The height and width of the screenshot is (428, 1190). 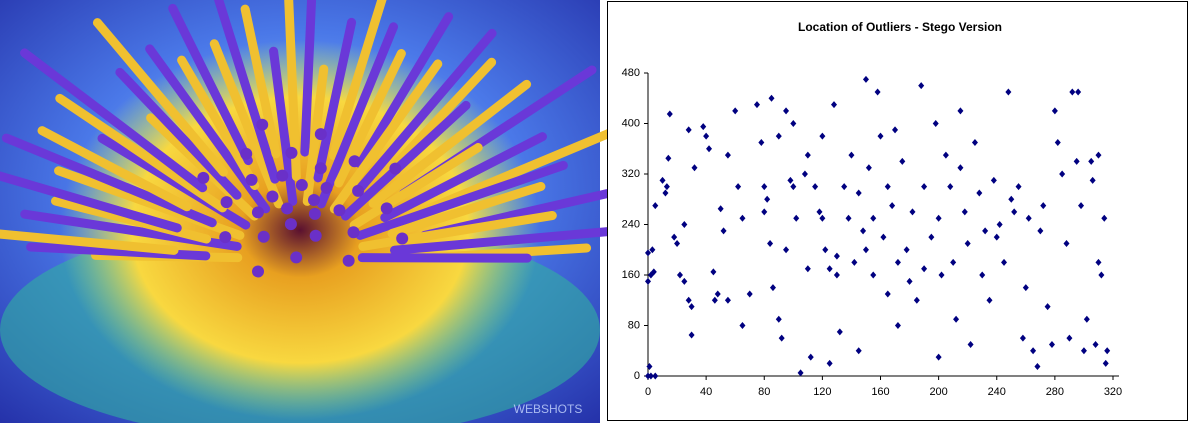 What do you see at coordinates (1113, 392) in the screenshot?
I see `x-tick-label: 320` at bounding box center [1113, 392].